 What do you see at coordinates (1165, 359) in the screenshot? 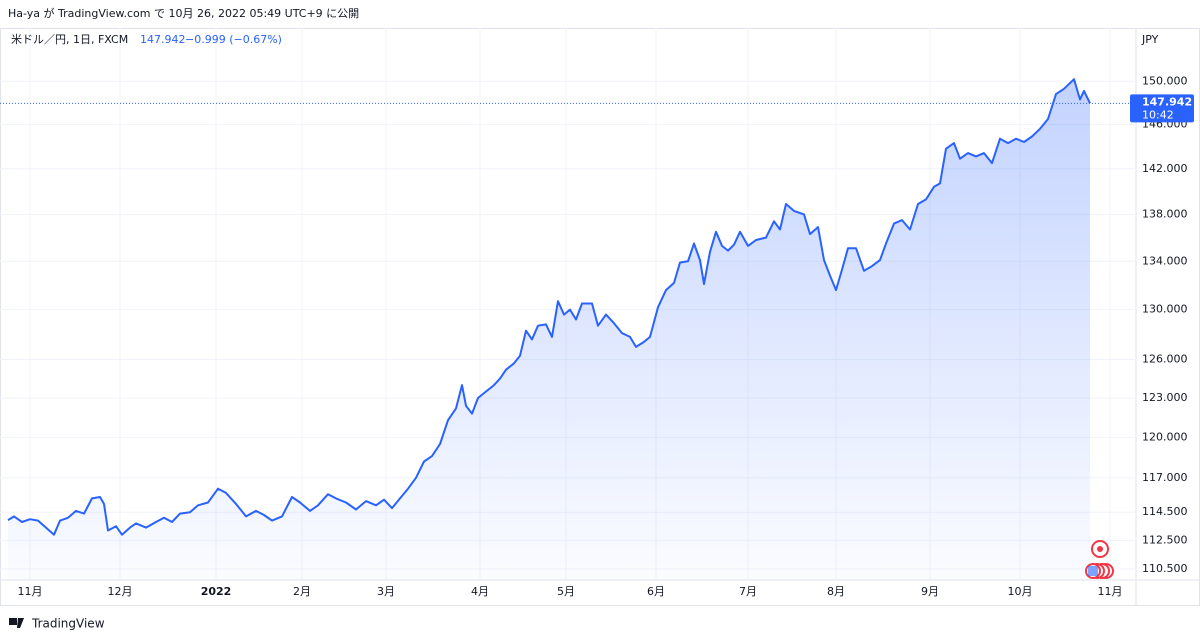
I see `y-tick-label: 126.000` at bounding box center [1165, 359].